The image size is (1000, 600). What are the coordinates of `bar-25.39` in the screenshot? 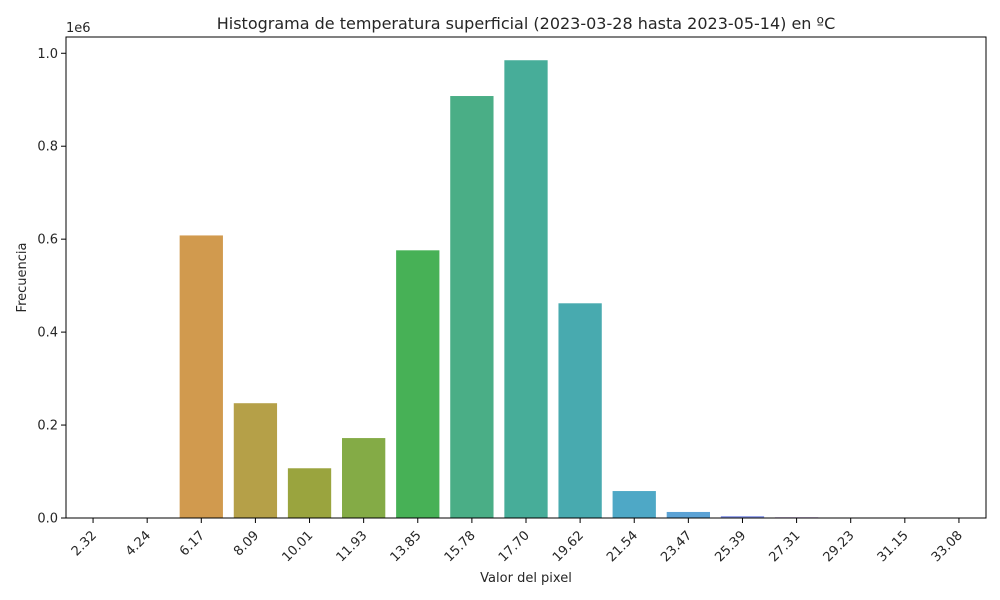 It's located at (742, 517).